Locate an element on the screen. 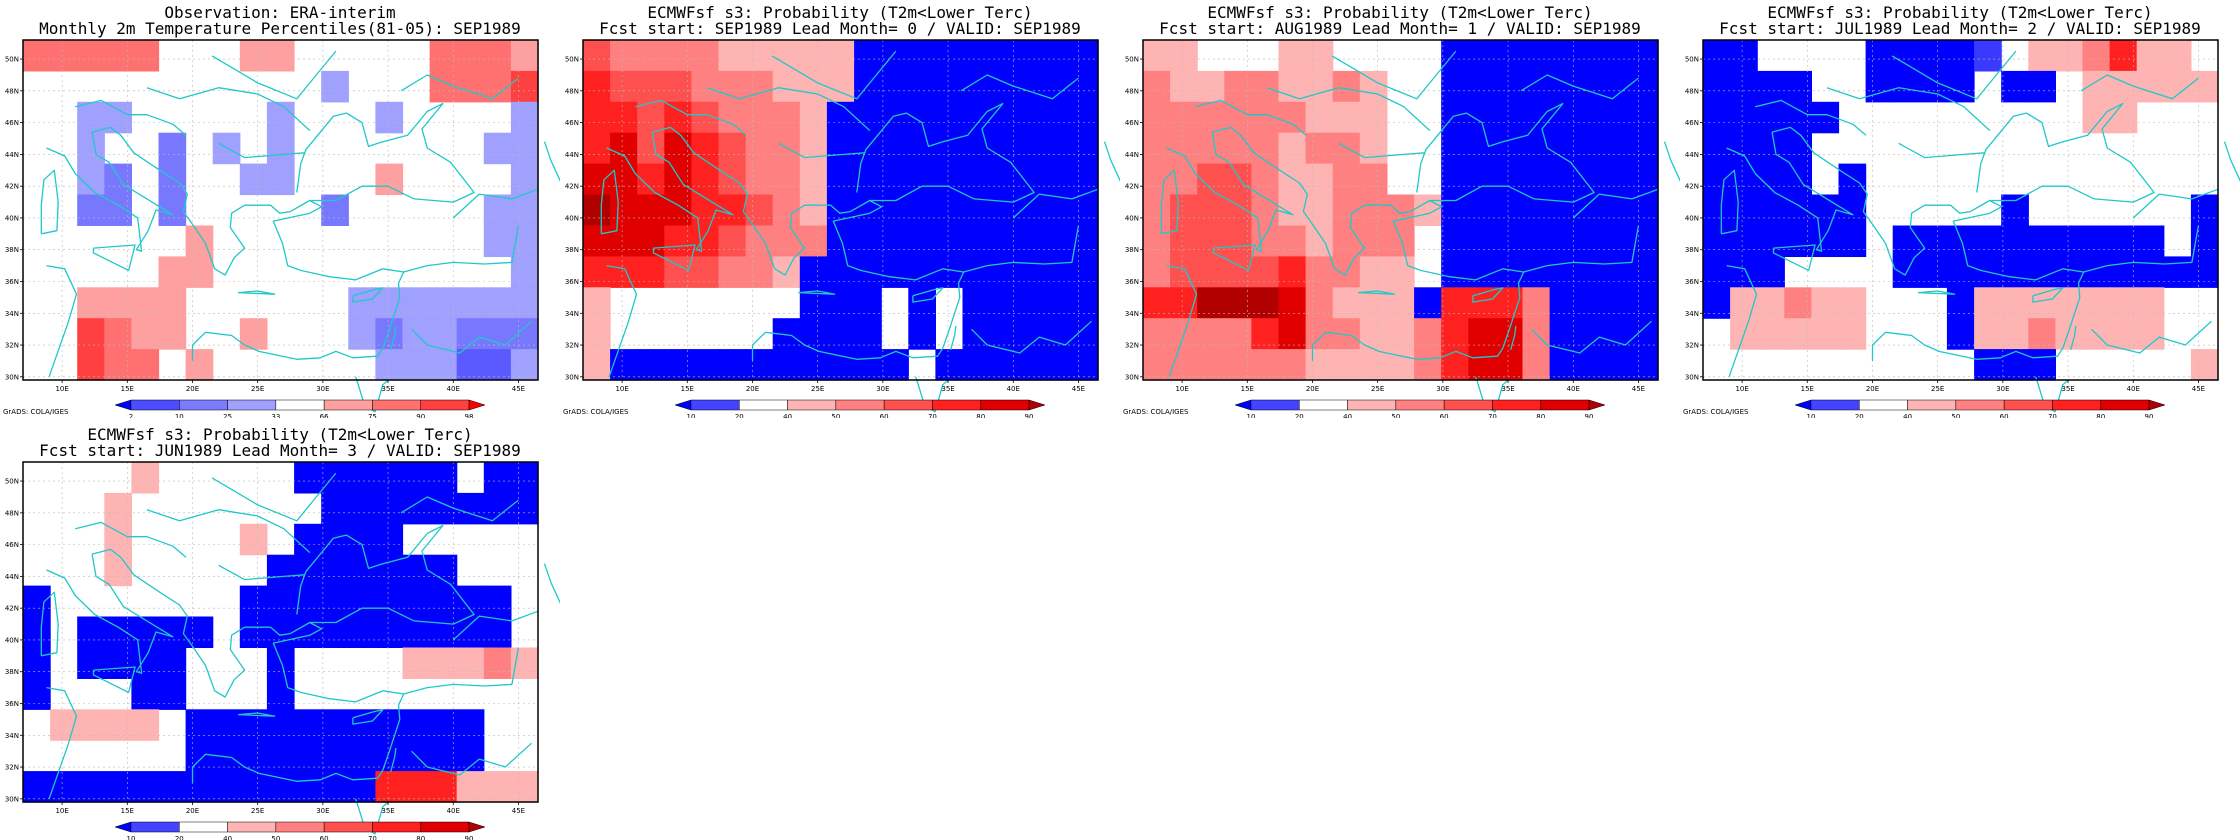  lat-tick-label: 50N is located at coordinates (1692, 60).